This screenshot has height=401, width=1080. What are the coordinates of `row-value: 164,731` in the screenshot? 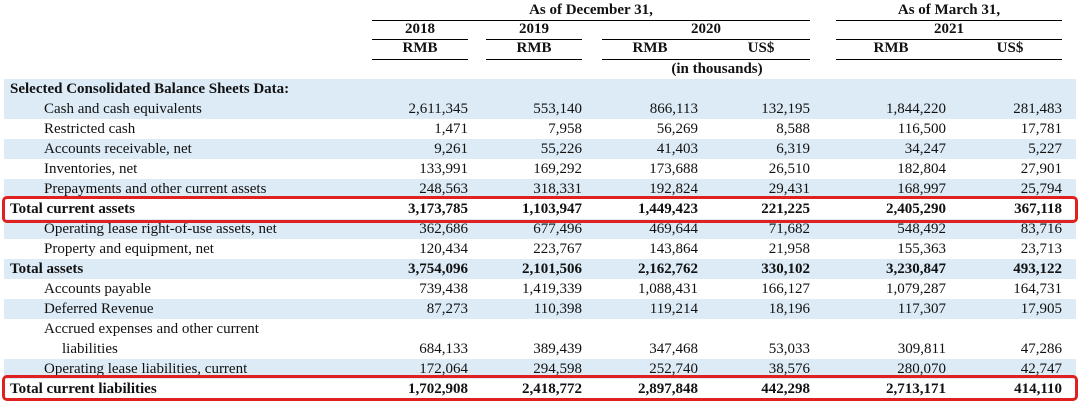 It's located at (1037, 289).